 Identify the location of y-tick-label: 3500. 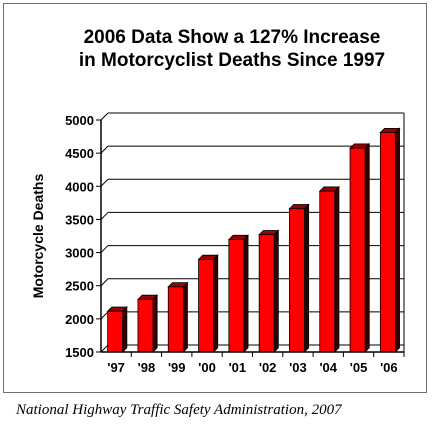
(79, 219).